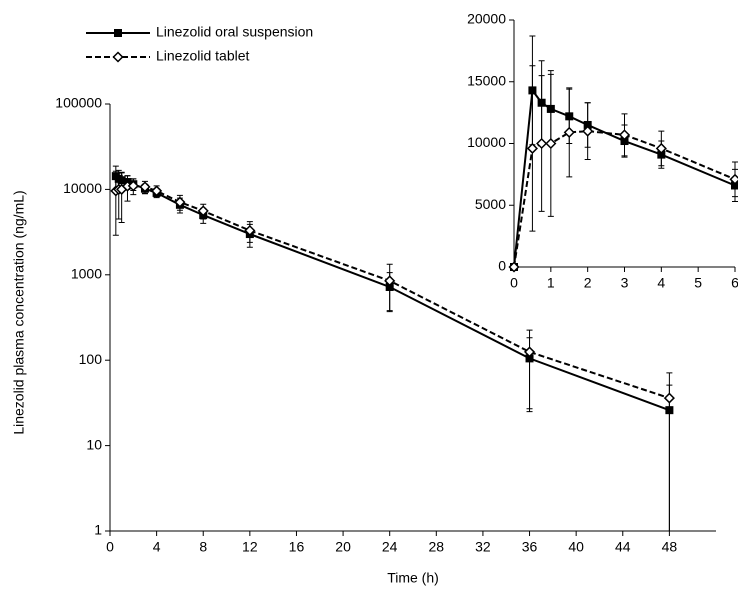 The width and height of the screenshot is (738, 590). I want to click on y-tick-label: 20000, so click(486, 19).